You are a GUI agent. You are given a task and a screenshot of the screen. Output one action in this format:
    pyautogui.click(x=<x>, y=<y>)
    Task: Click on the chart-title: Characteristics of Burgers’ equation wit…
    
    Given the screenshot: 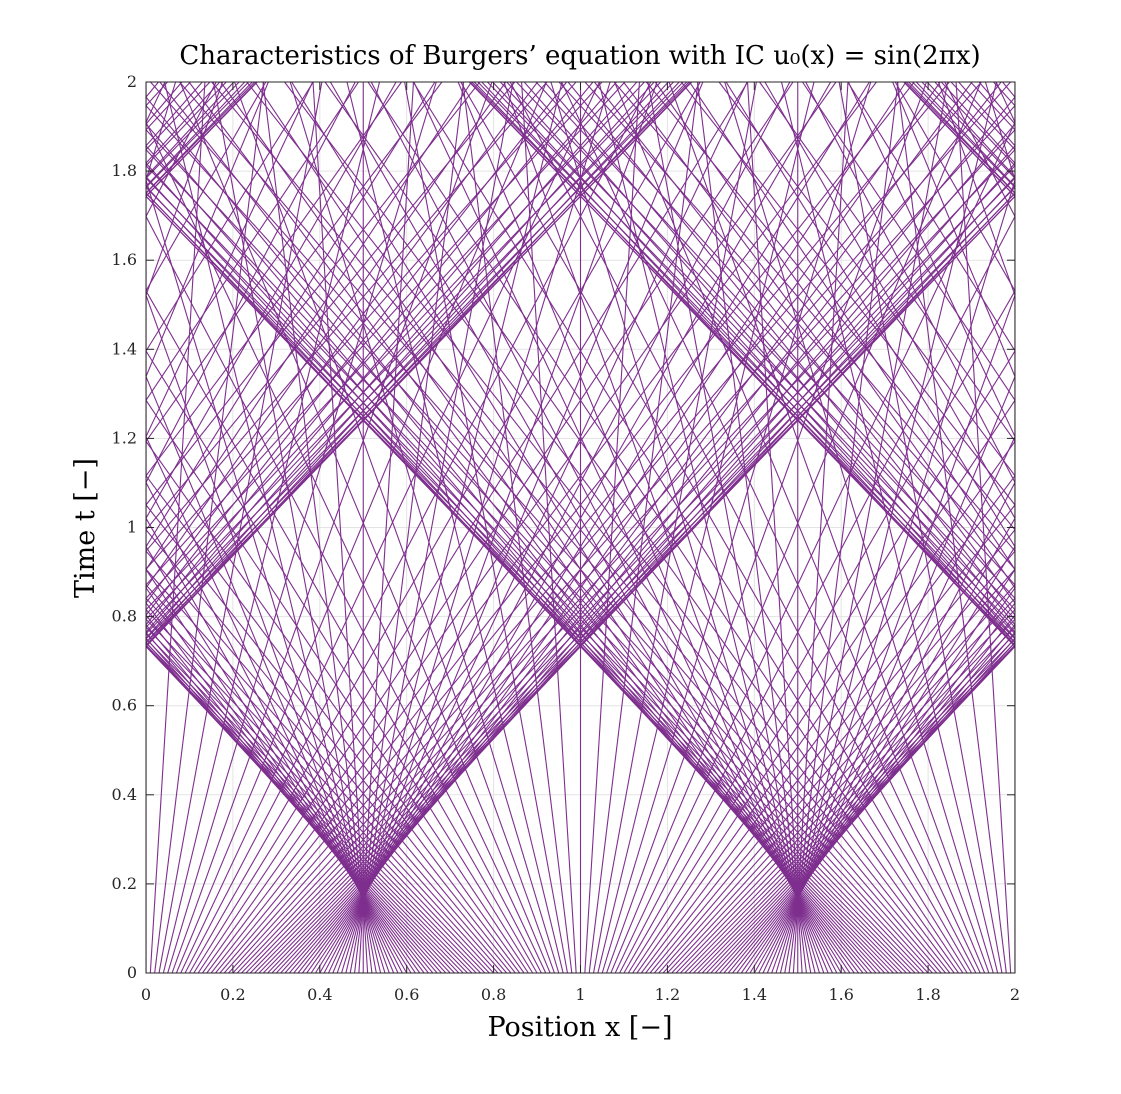 What is the action you would take?
    pyautogui.click(x=579, y=56)
    